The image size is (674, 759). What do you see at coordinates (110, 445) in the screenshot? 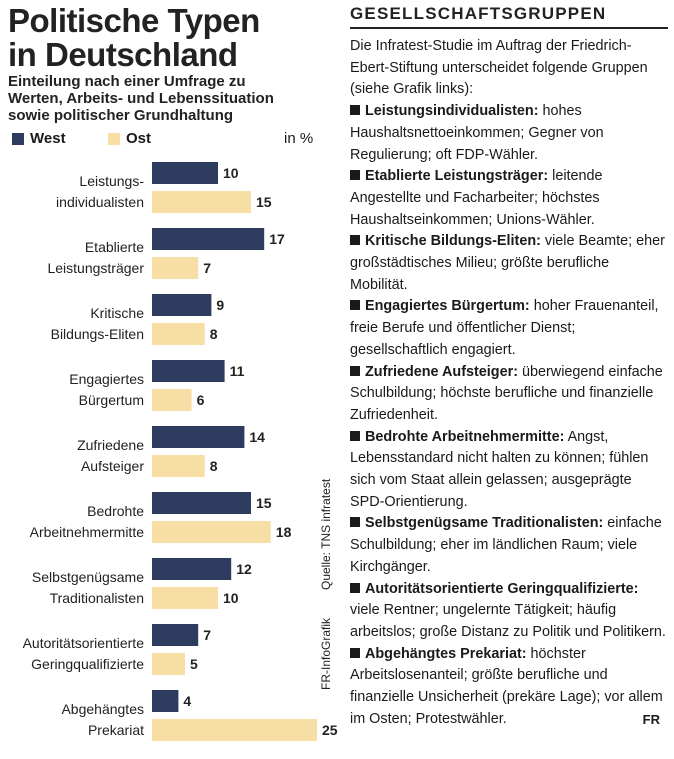
I see `category-label: Zufriedene` at bounding box center [110, 445].